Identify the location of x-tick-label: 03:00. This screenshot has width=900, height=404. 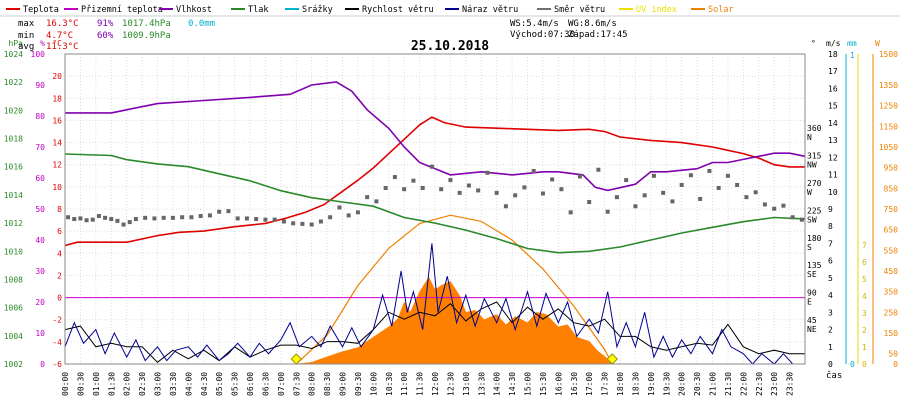
(158, 384).